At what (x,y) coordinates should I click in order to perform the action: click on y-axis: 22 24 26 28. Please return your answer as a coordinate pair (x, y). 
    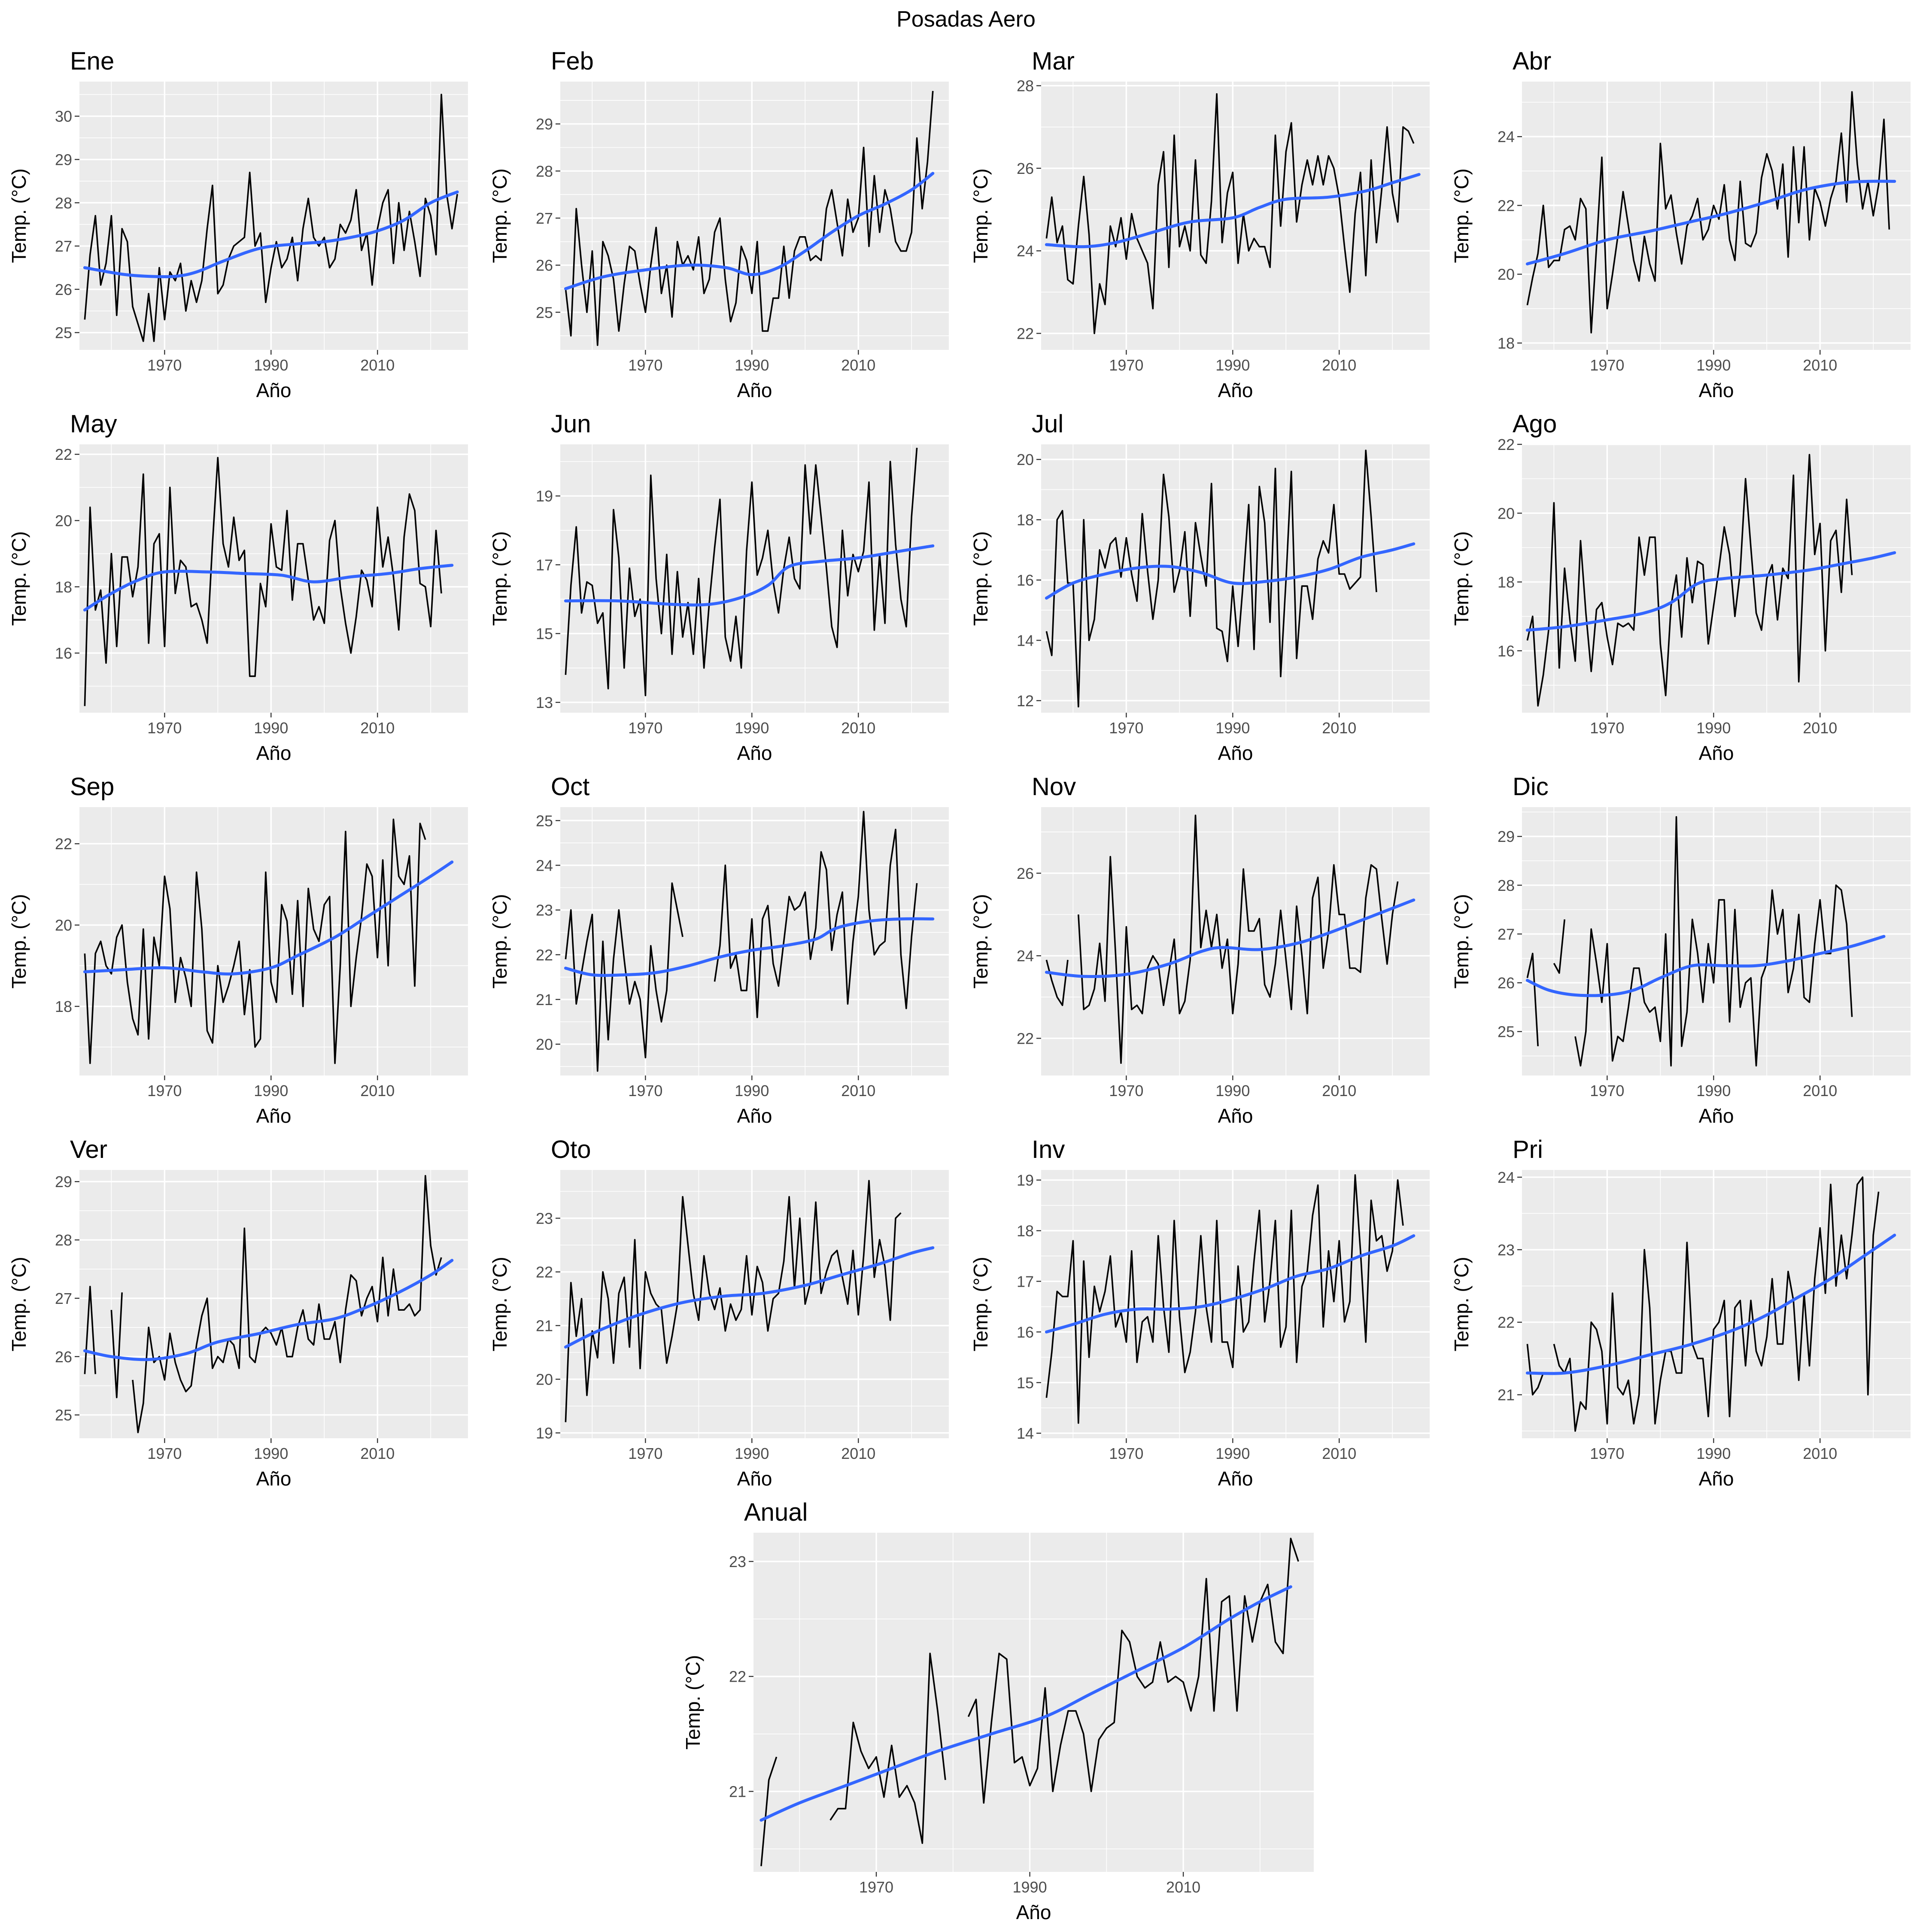
    Looking at the image, I should click on (1029, 210).